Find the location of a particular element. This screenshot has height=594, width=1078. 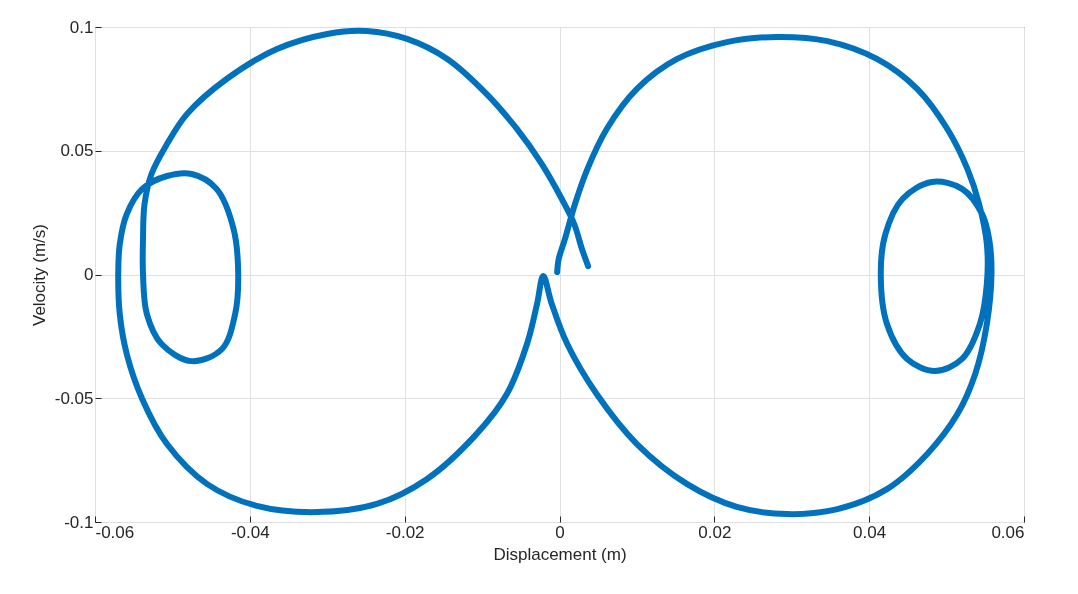

y-tick-label: 0.05 is located at coordinates (77, 151).